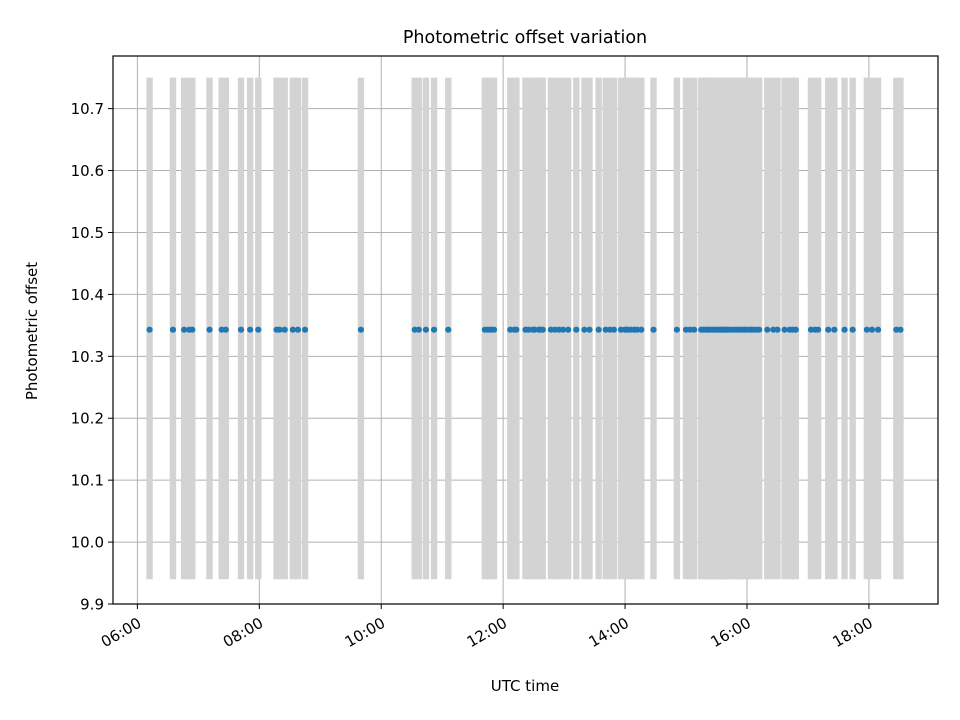 The height and width of the screenshot is (720, 960). I want to click on y-tick-label: 10.7, so click(87, 109).